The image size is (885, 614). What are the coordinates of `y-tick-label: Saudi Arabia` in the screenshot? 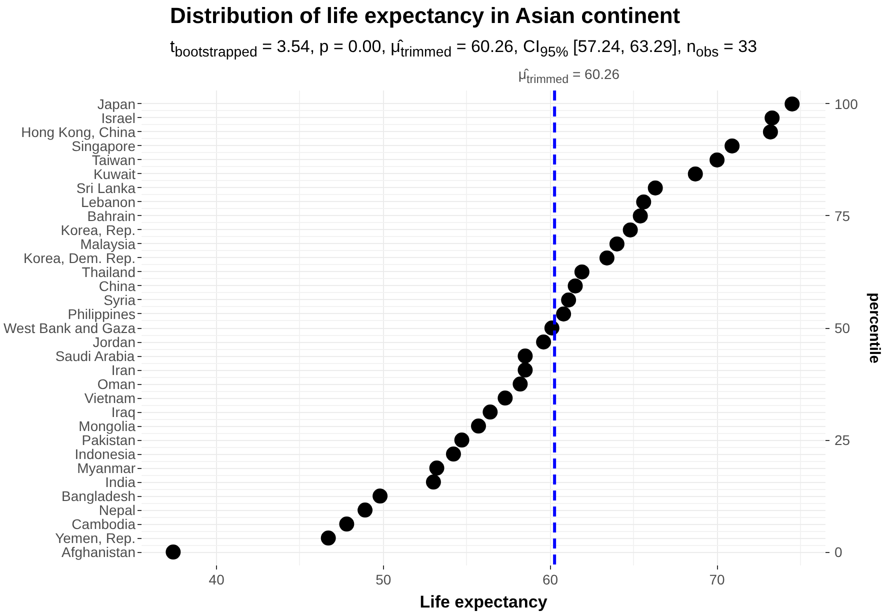 It's located at (95, 356).